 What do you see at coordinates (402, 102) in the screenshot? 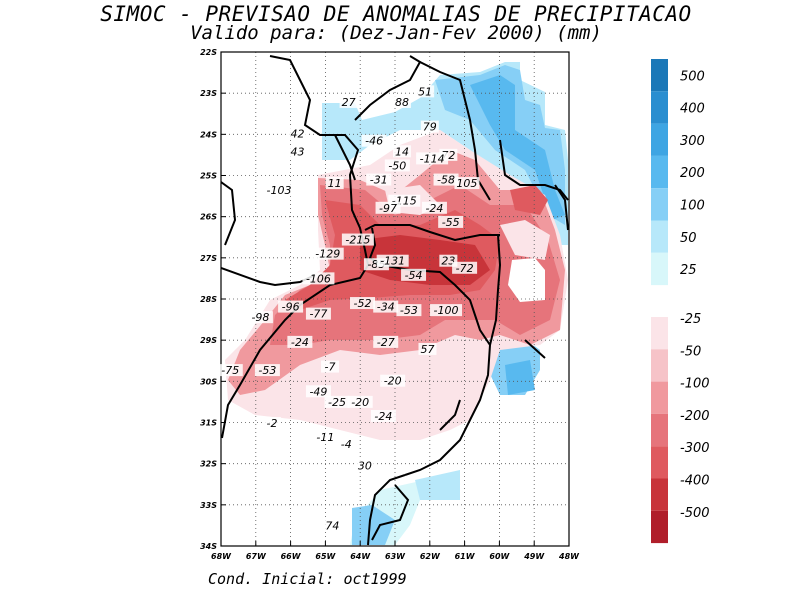
I see `anomaly-value-text: 88` at bounding box center [402, 102].